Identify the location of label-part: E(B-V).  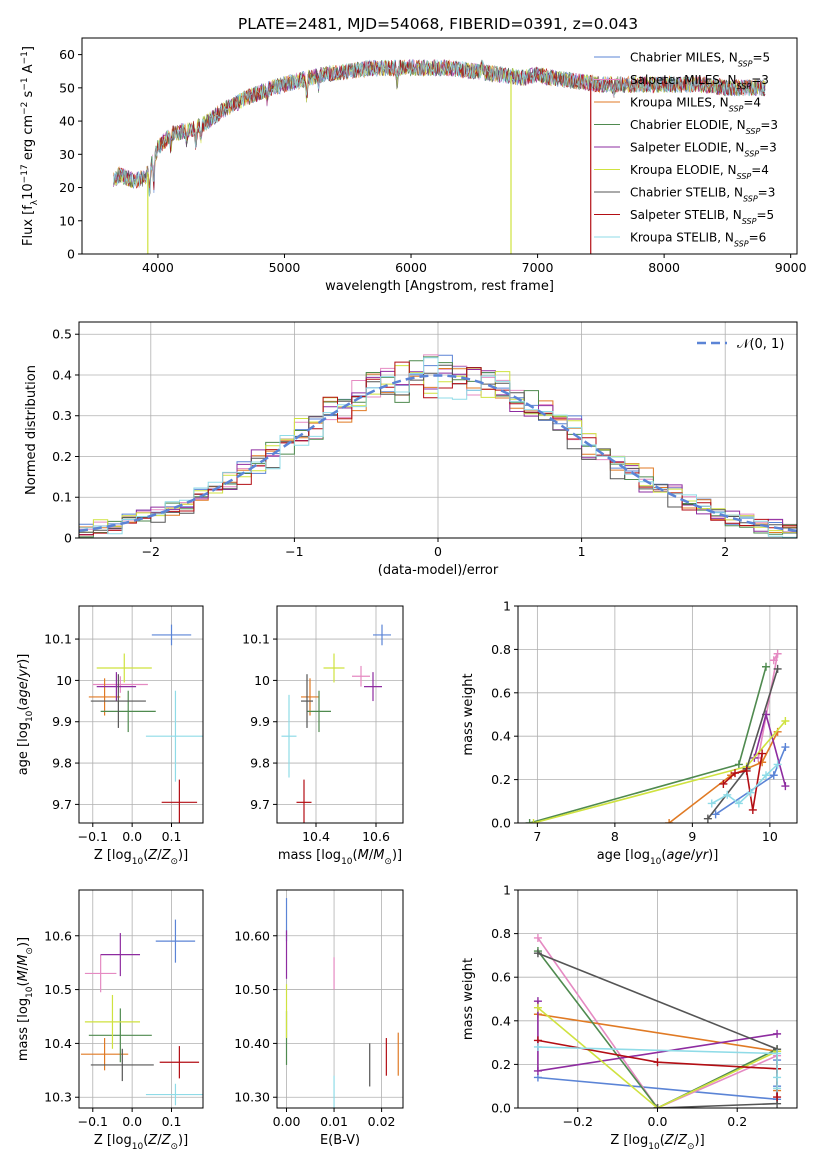
(340, 1140).